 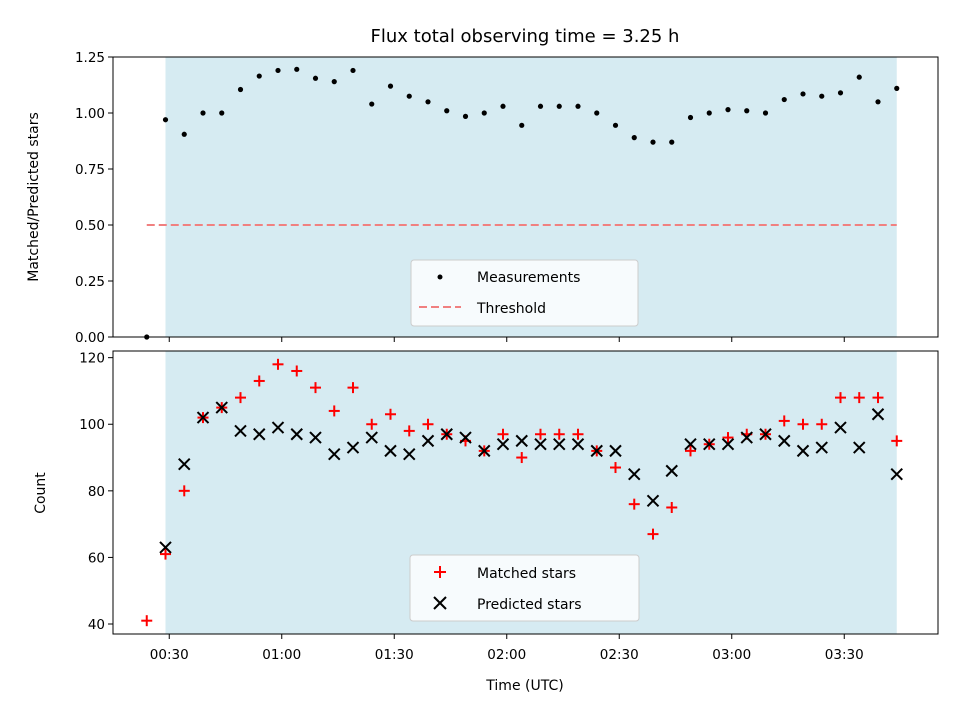 What do you see at coordinates (41, 493) in the screenshot?
I see `bottom-y-axis-label: Count` at bounding box center [41, 493].